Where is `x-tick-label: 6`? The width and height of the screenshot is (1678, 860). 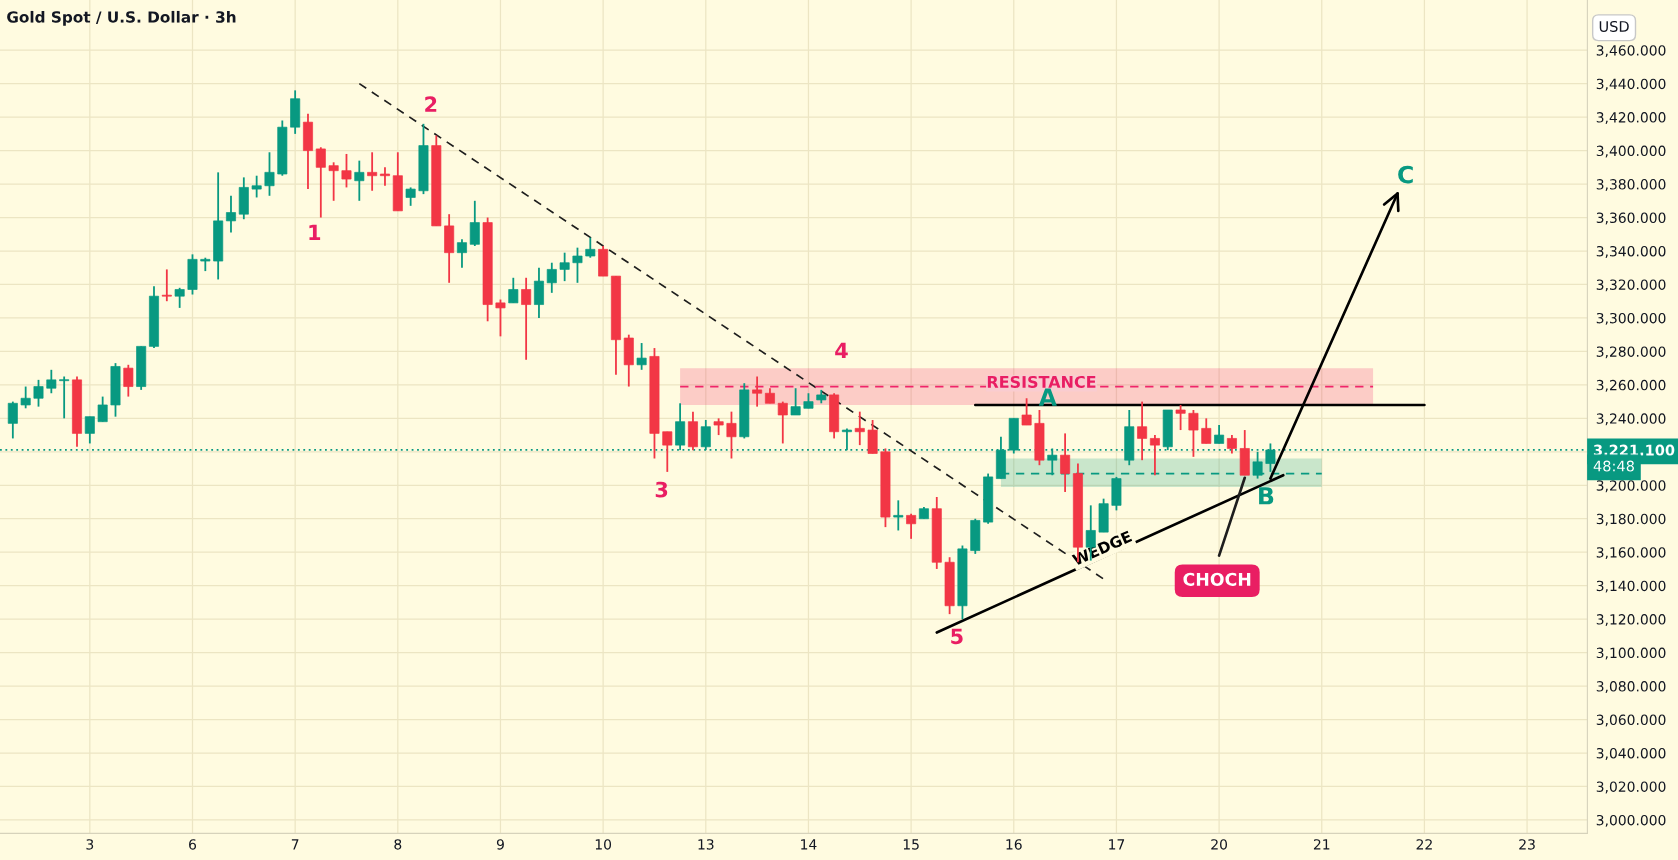
x-tick-label: 6 is located at coordinates (193, 844).